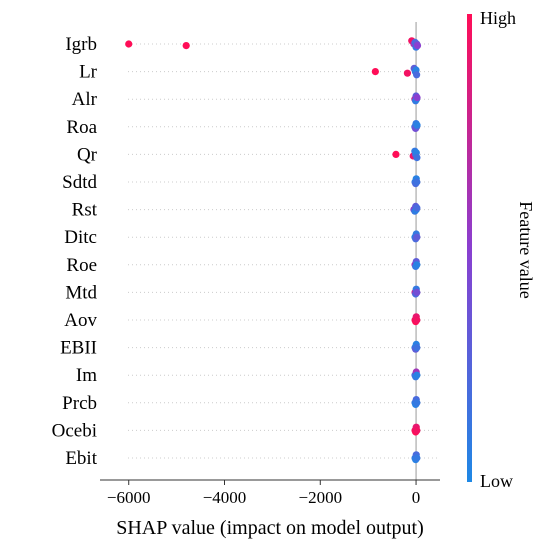 The image size is (550, 553). I want to click on colorbar: High Low Feature value, so click(501, 249).